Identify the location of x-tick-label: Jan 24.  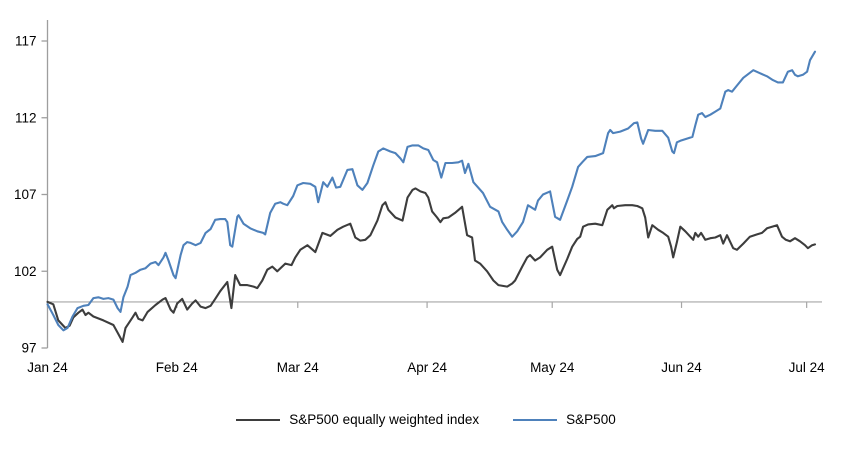
(47, 367).